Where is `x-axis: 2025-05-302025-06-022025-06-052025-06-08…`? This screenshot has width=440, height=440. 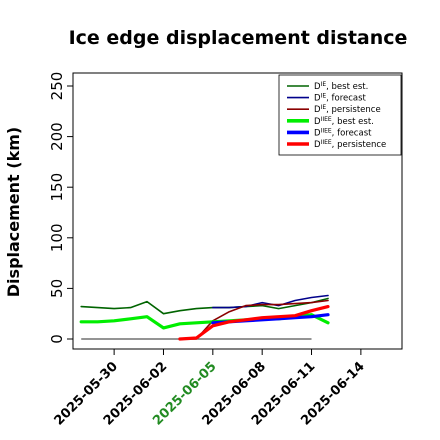
x-axis: 2025-05-302025-06-022025-06-052025-06-08… is located at coordinates (210, 389).